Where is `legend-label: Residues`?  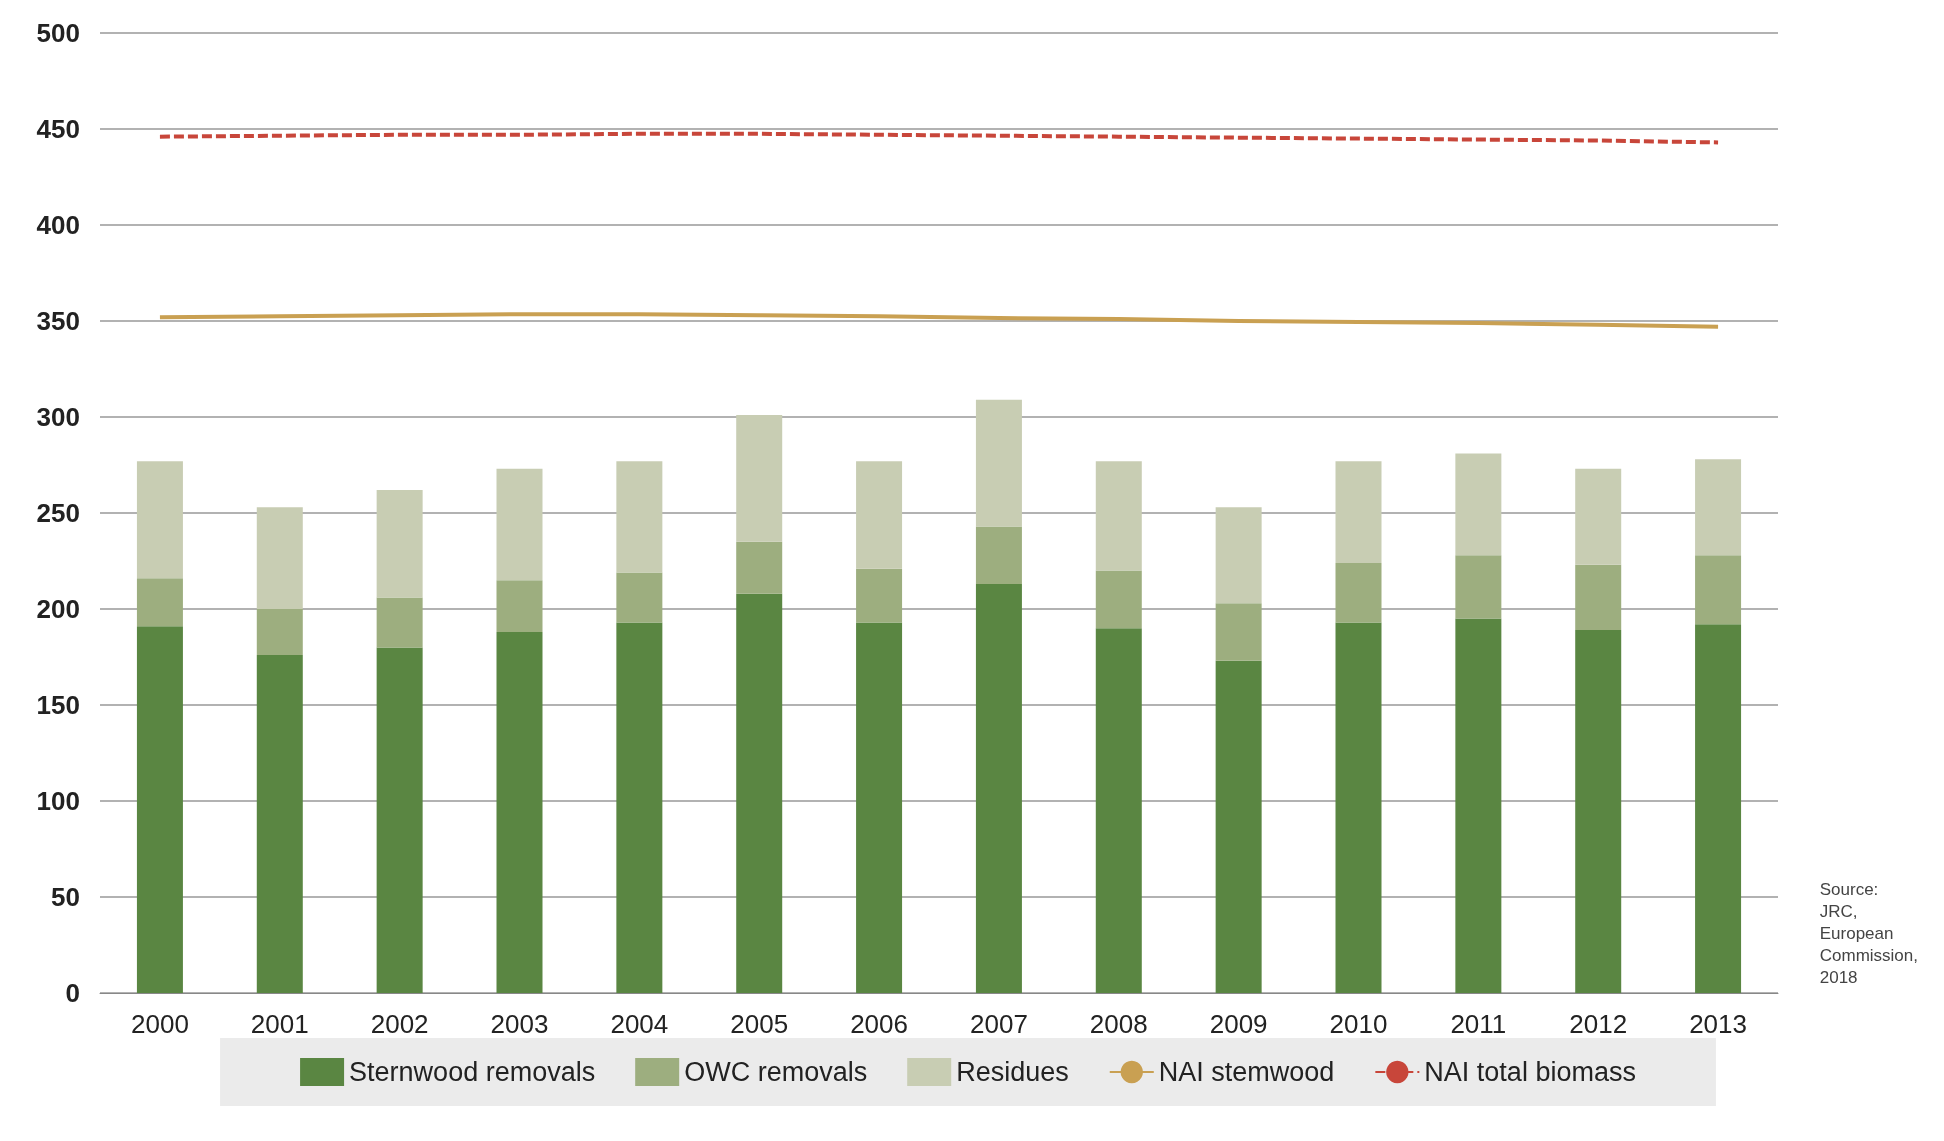
legend-label: Residues is located at coordinates (1012, 1072).